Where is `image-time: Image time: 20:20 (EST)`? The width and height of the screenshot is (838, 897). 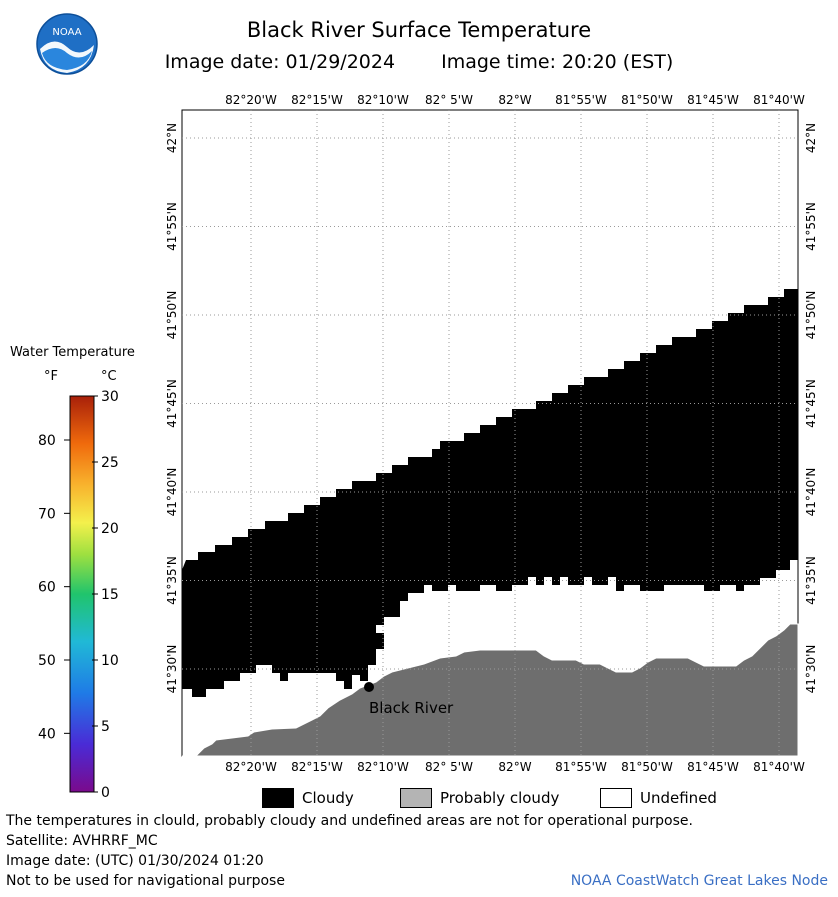 image-time: Image time: 20:20 (EST) is located at coordinates (557, 62).